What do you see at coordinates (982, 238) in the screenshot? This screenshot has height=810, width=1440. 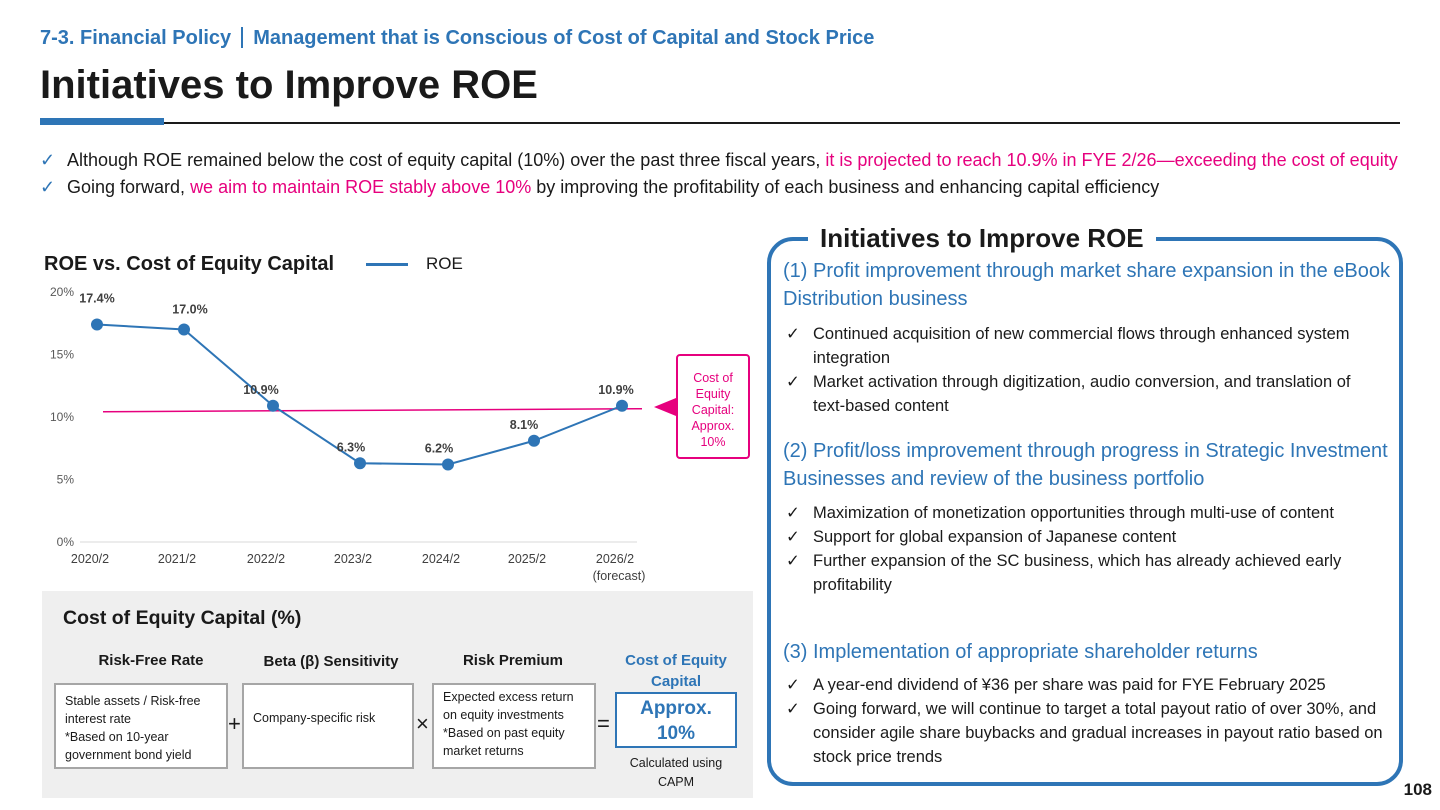 I see `initiatives-title: Initiatives to Improve ROE` at bounding box center [982, 238].